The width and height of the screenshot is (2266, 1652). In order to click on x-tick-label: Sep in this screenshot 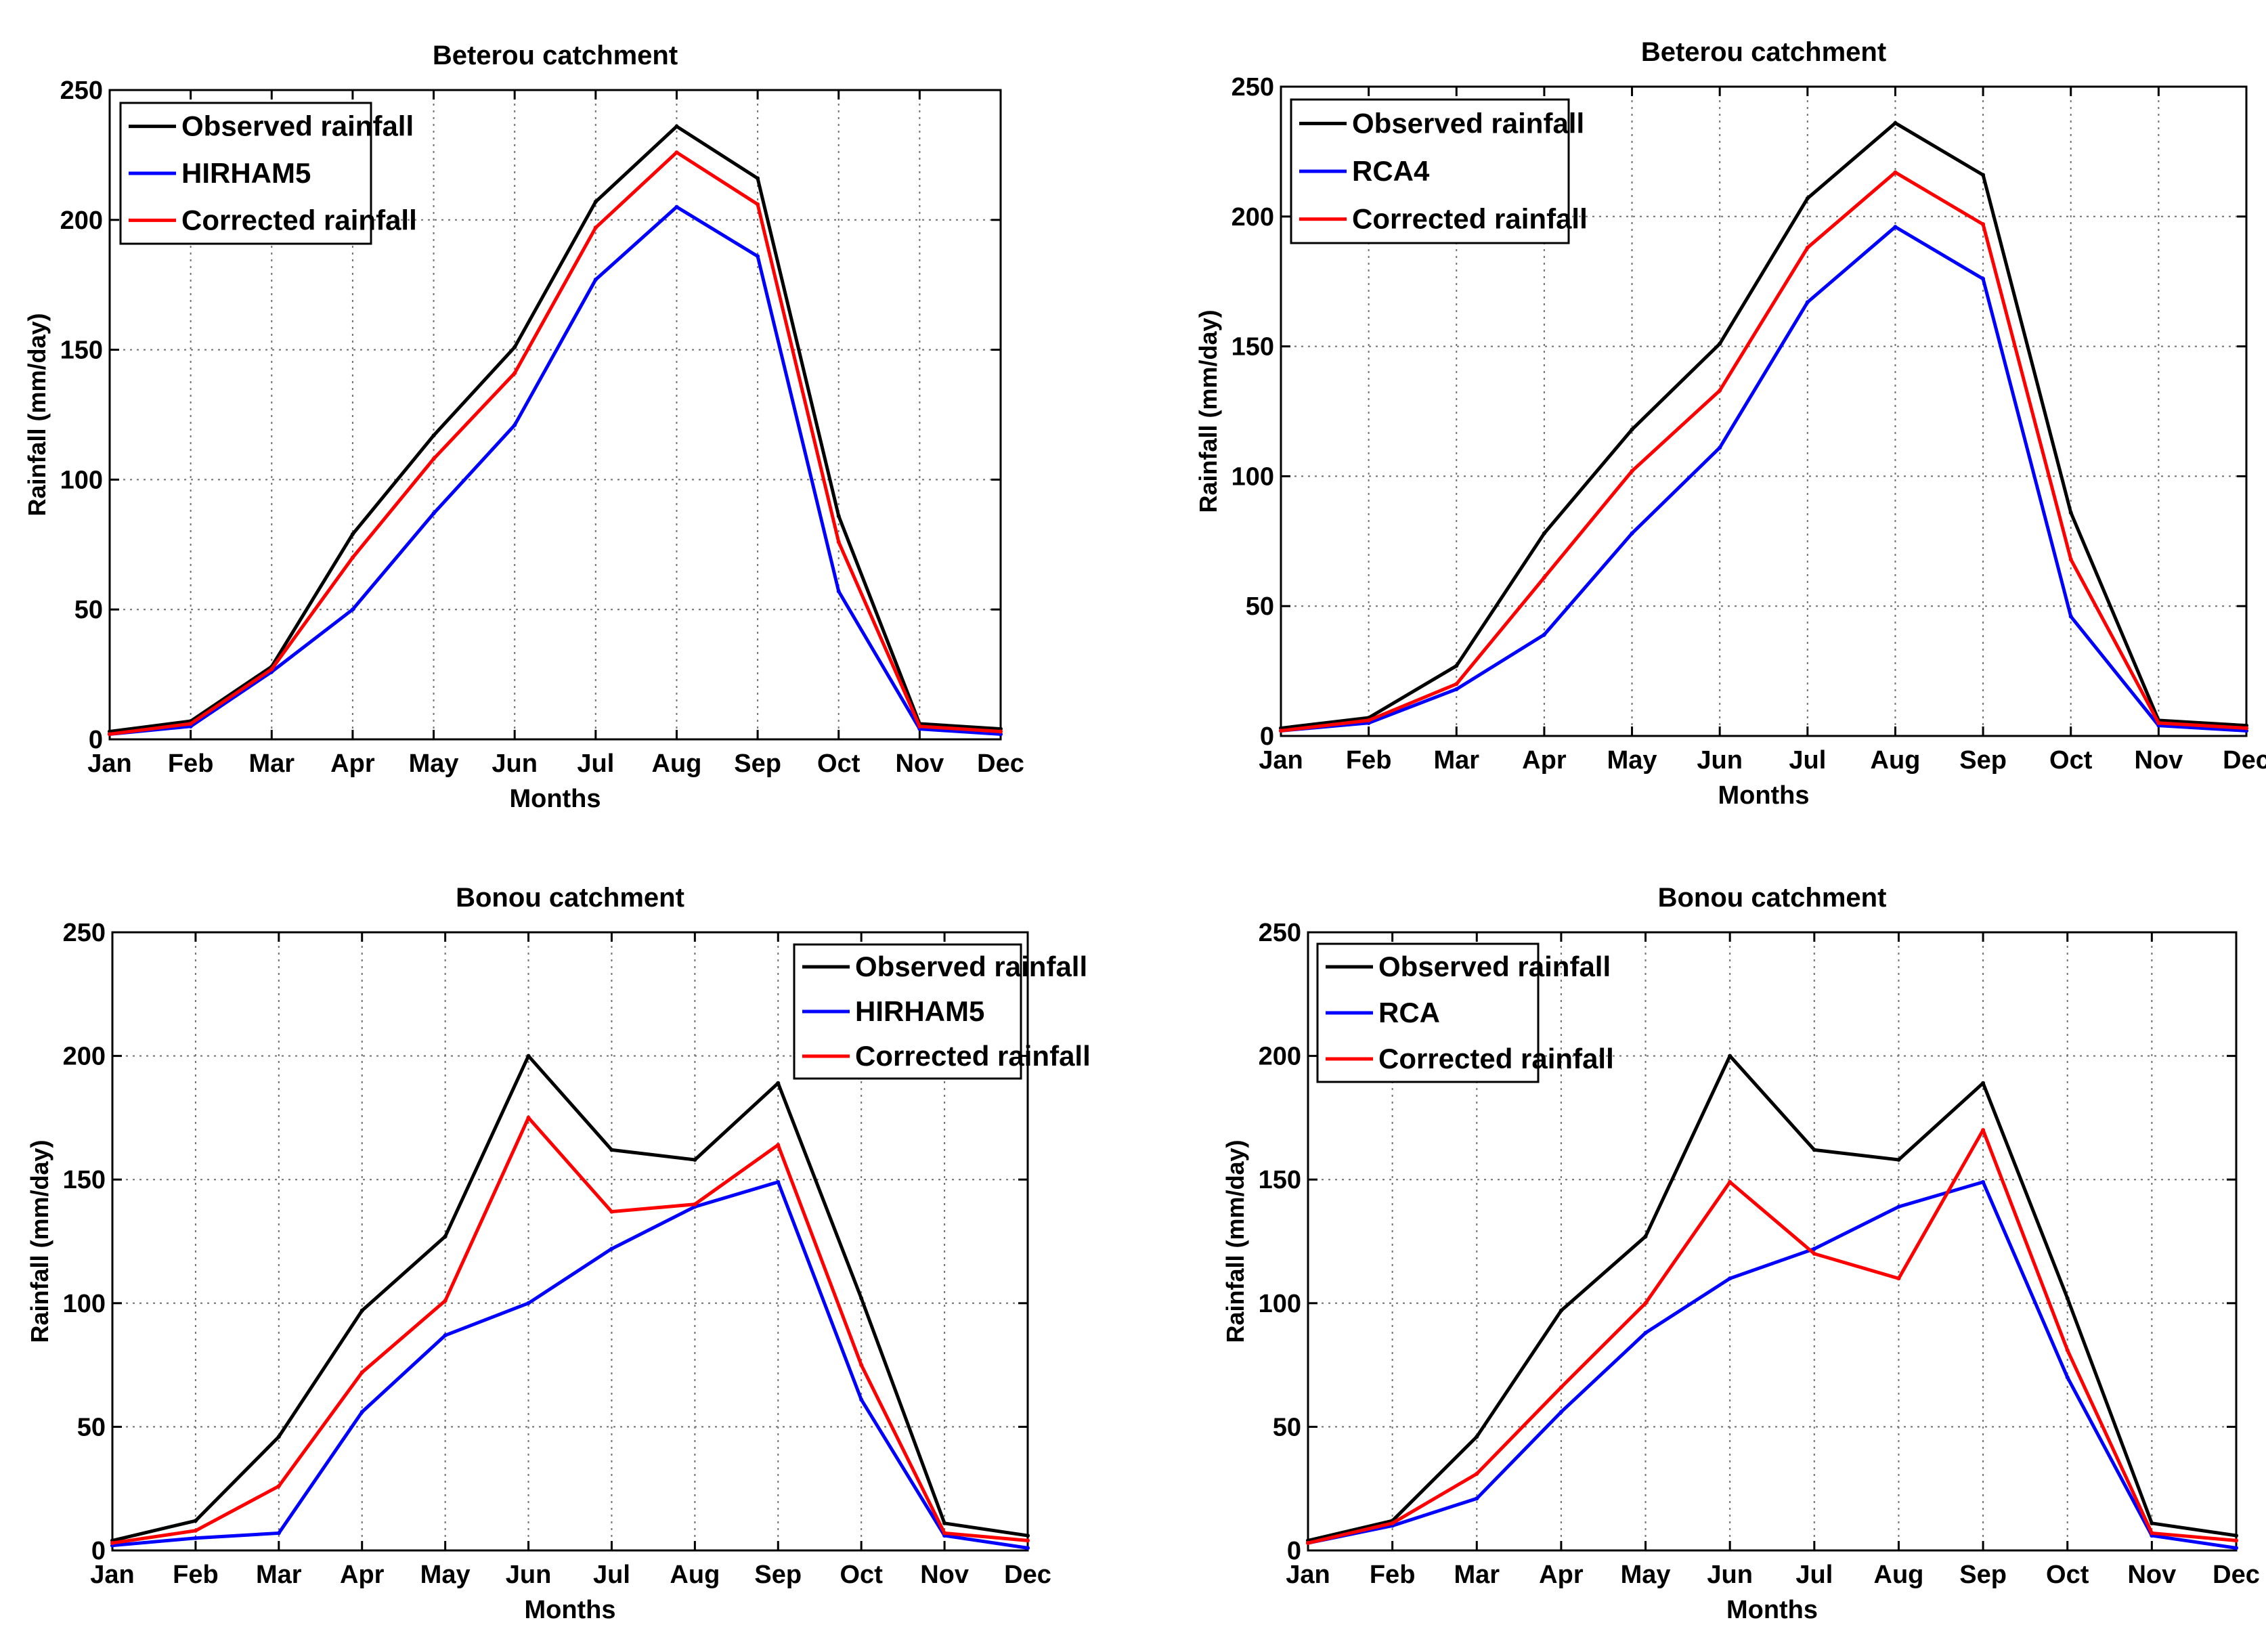, I will do `click(1983, 761)`.